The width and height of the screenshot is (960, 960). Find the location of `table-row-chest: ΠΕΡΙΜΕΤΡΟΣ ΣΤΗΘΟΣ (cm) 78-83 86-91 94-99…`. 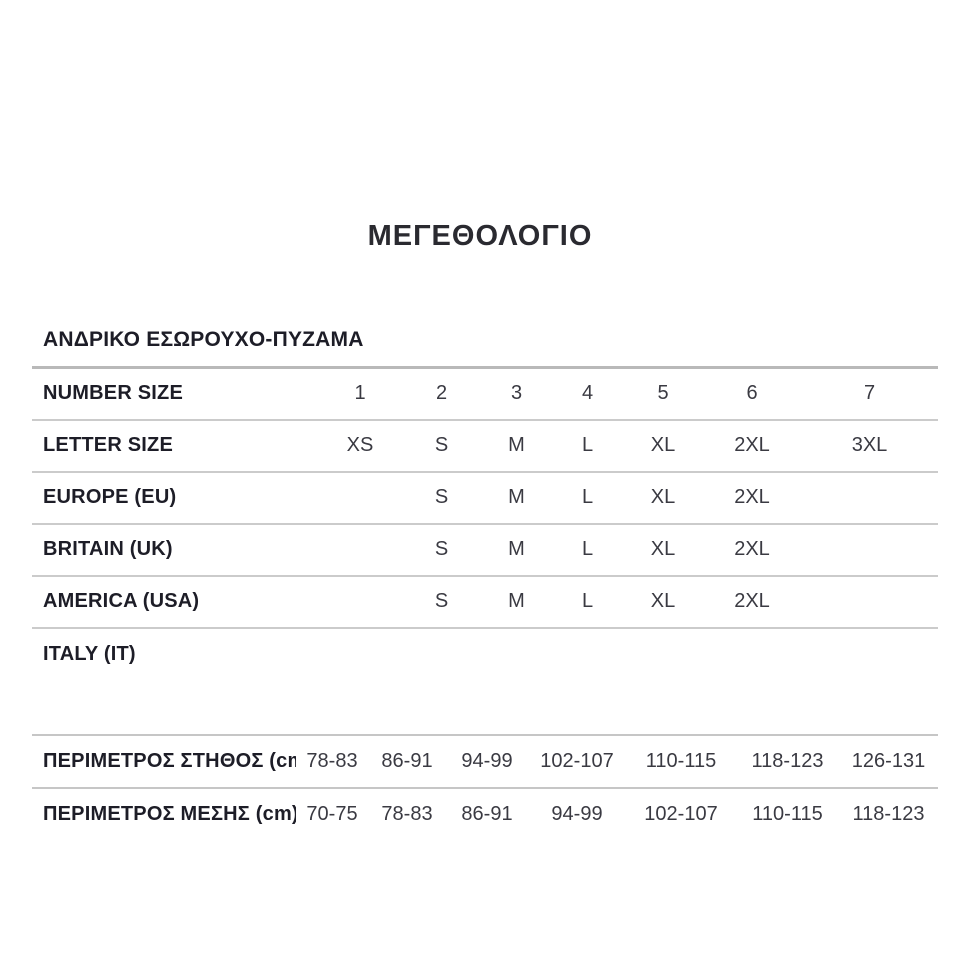

table-row-chest: ΠΕΡΙΜΕΤΡΟΣ ΣΤΗΘΟΣ (cm) 78-83 86-91 94-99… is located at coordinates (485, 761).